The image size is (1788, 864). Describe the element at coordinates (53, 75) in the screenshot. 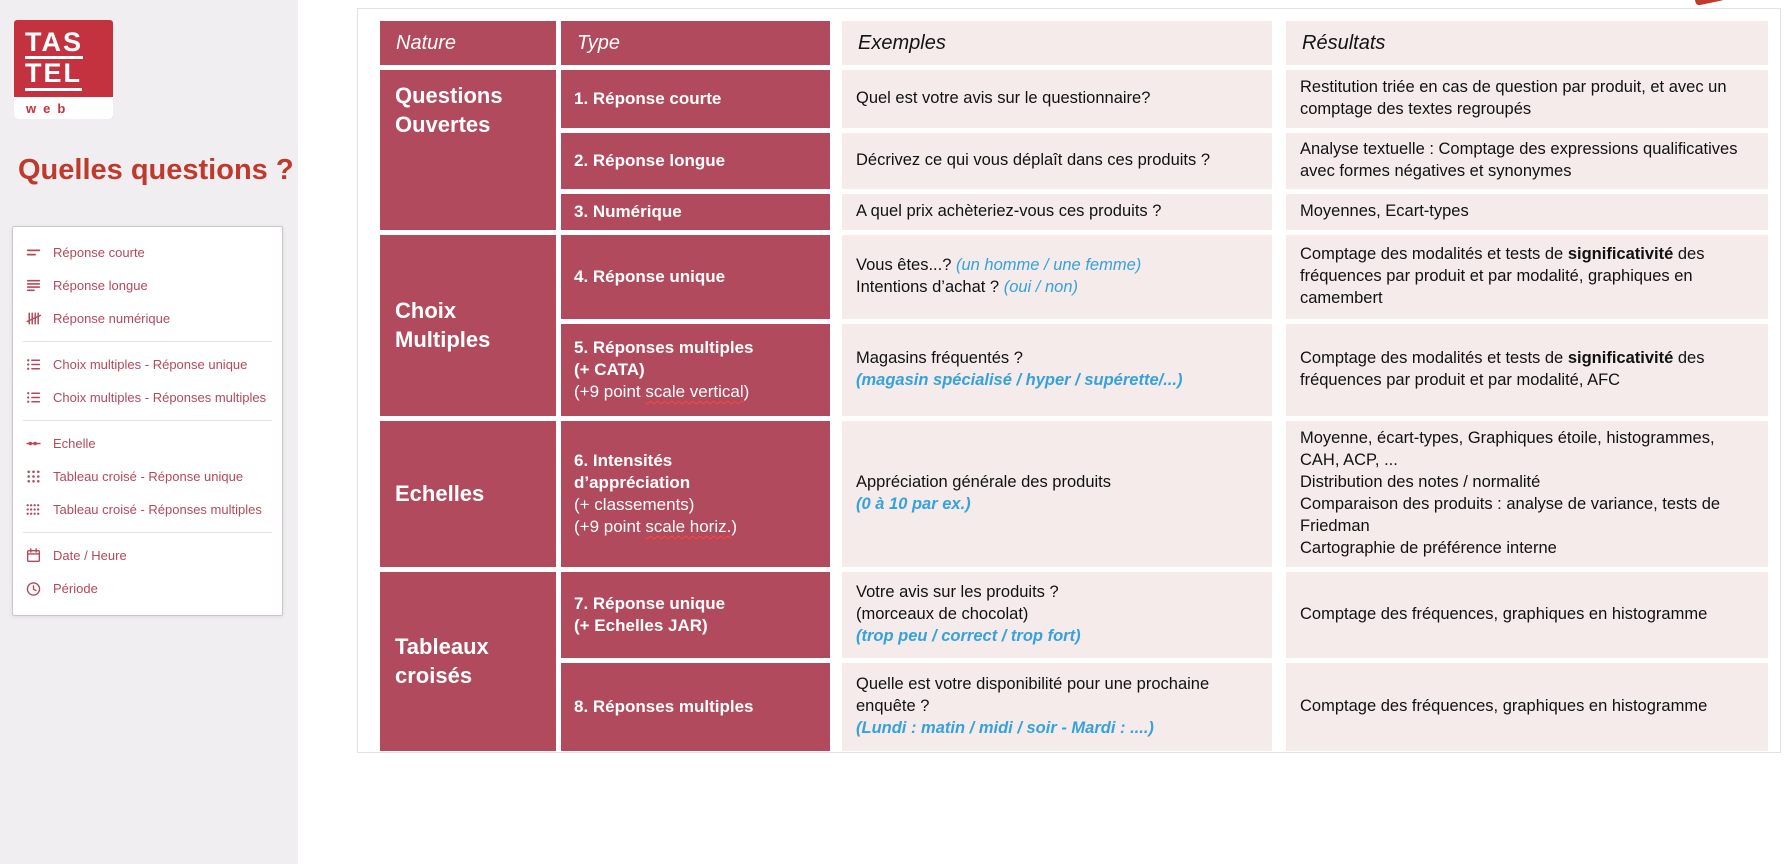

I see `logo-line-2: TEL` at that location.